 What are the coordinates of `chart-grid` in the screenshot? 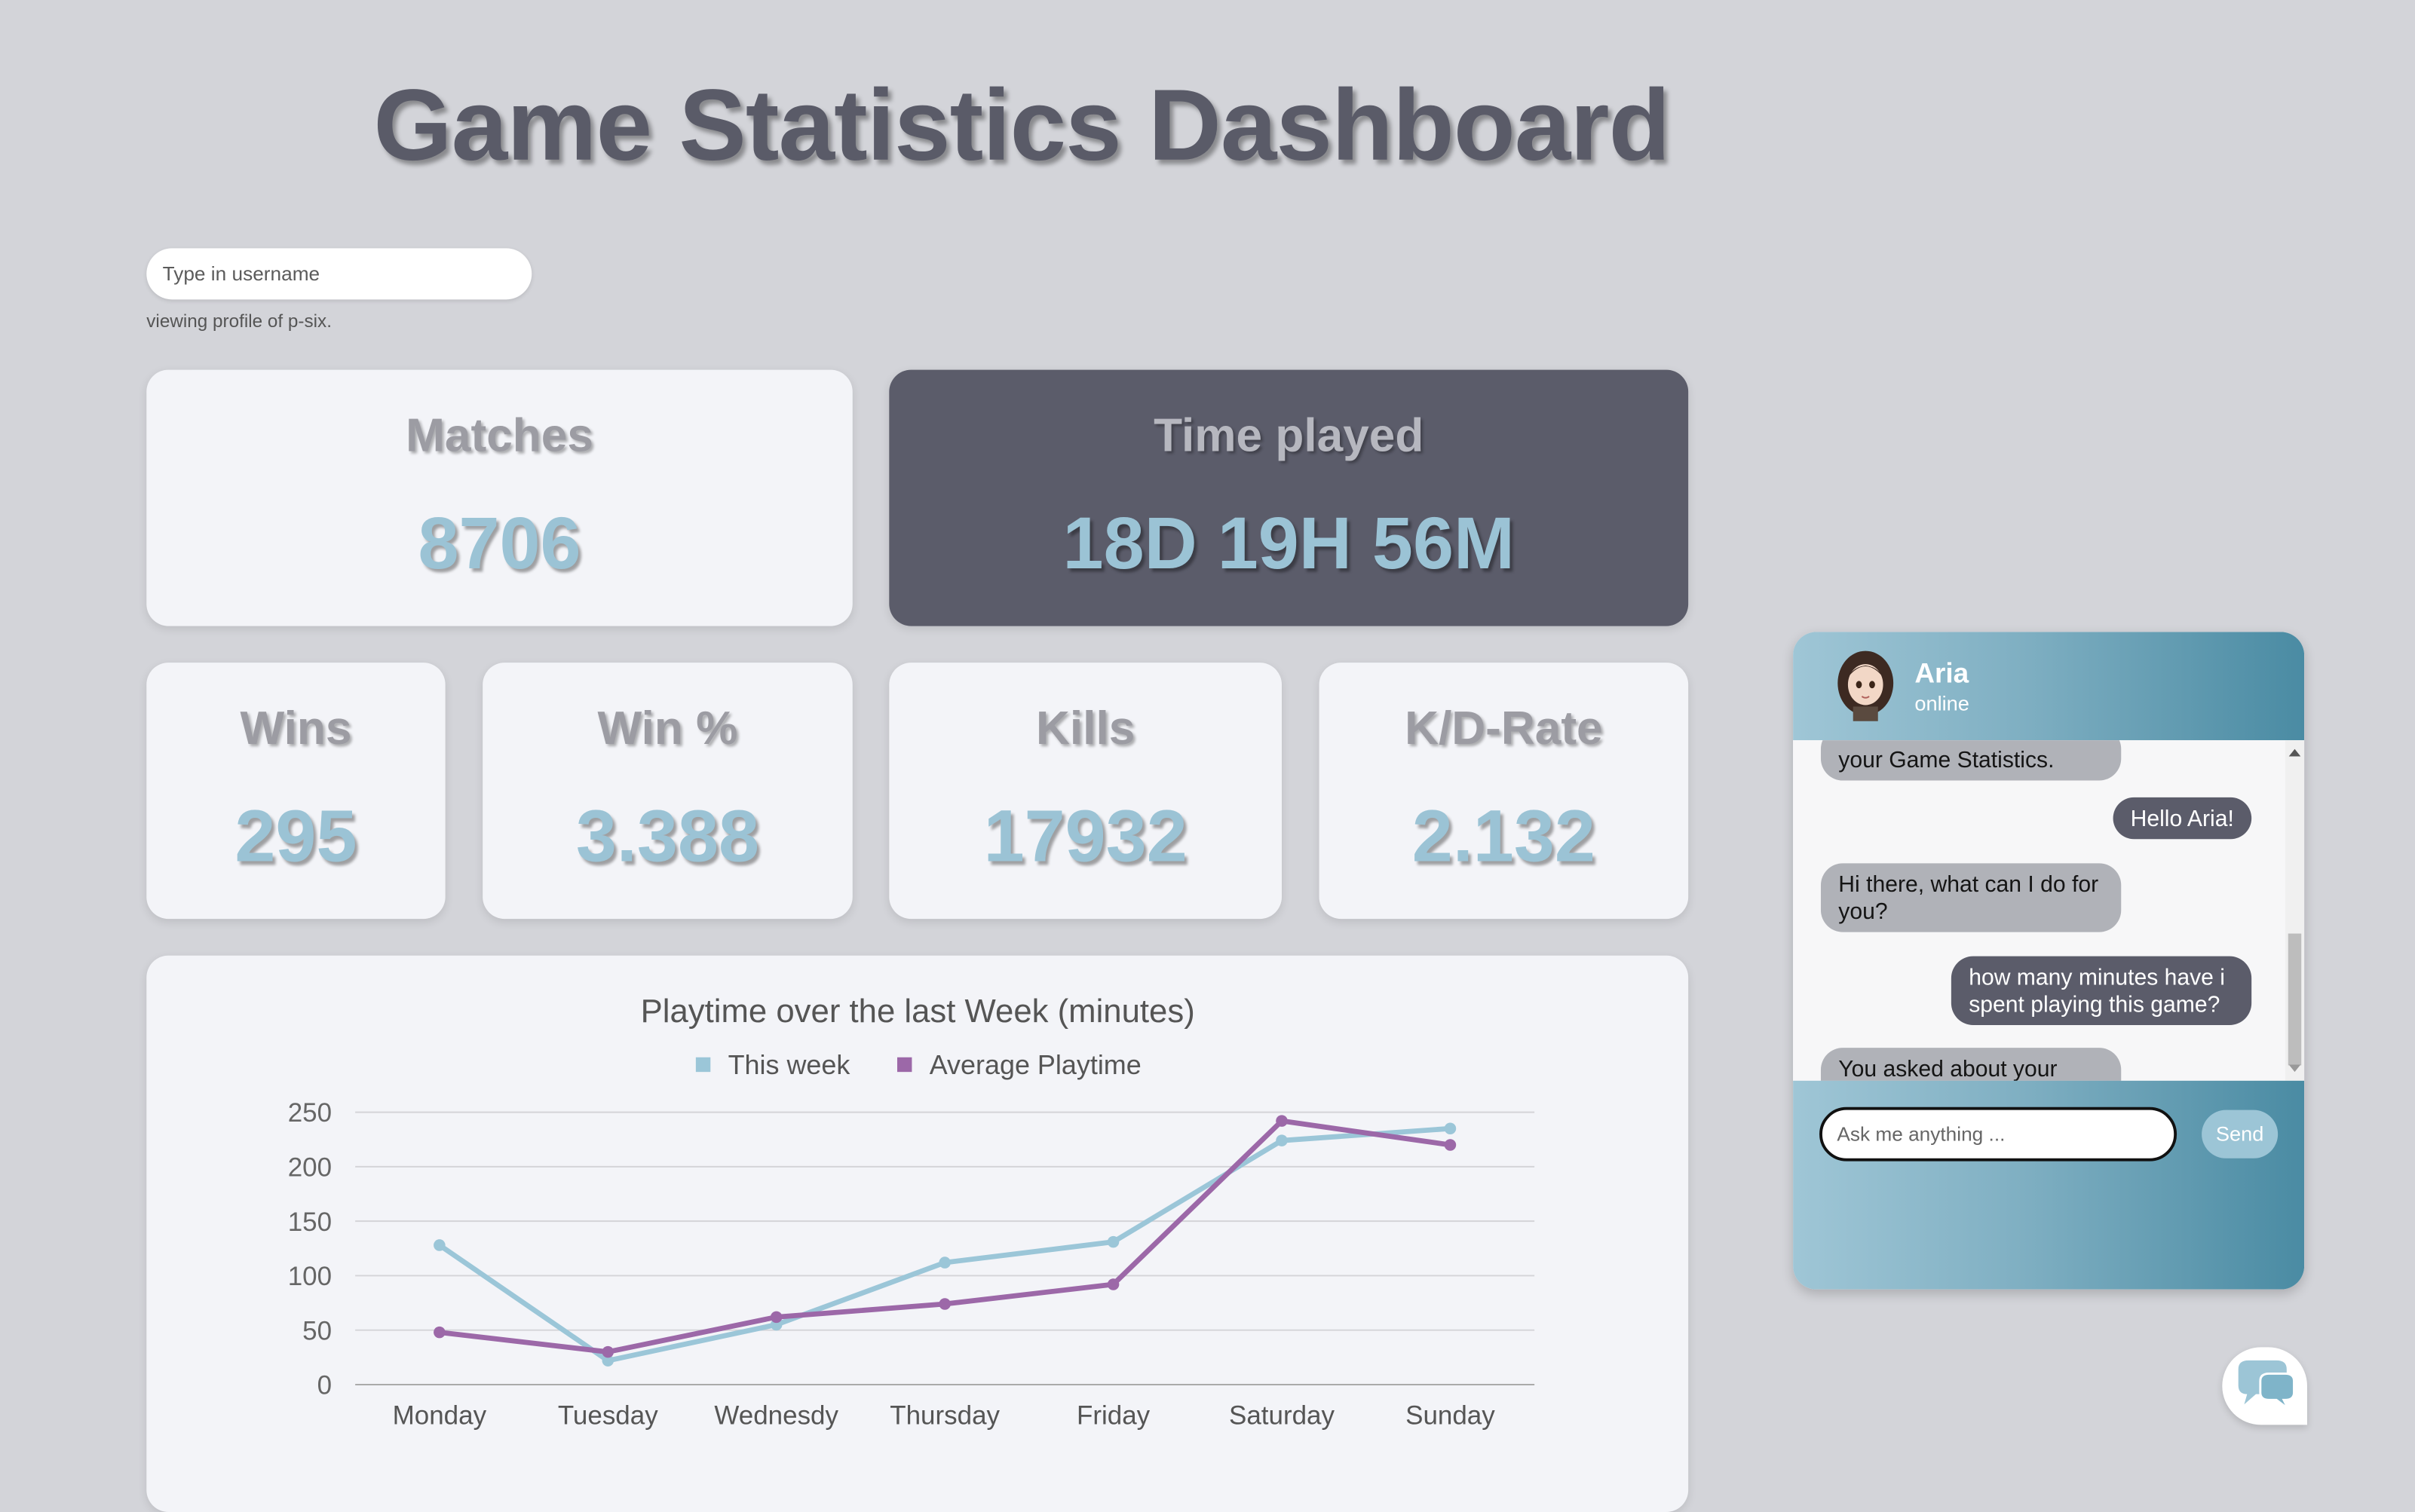 It's located at (945, 1248).